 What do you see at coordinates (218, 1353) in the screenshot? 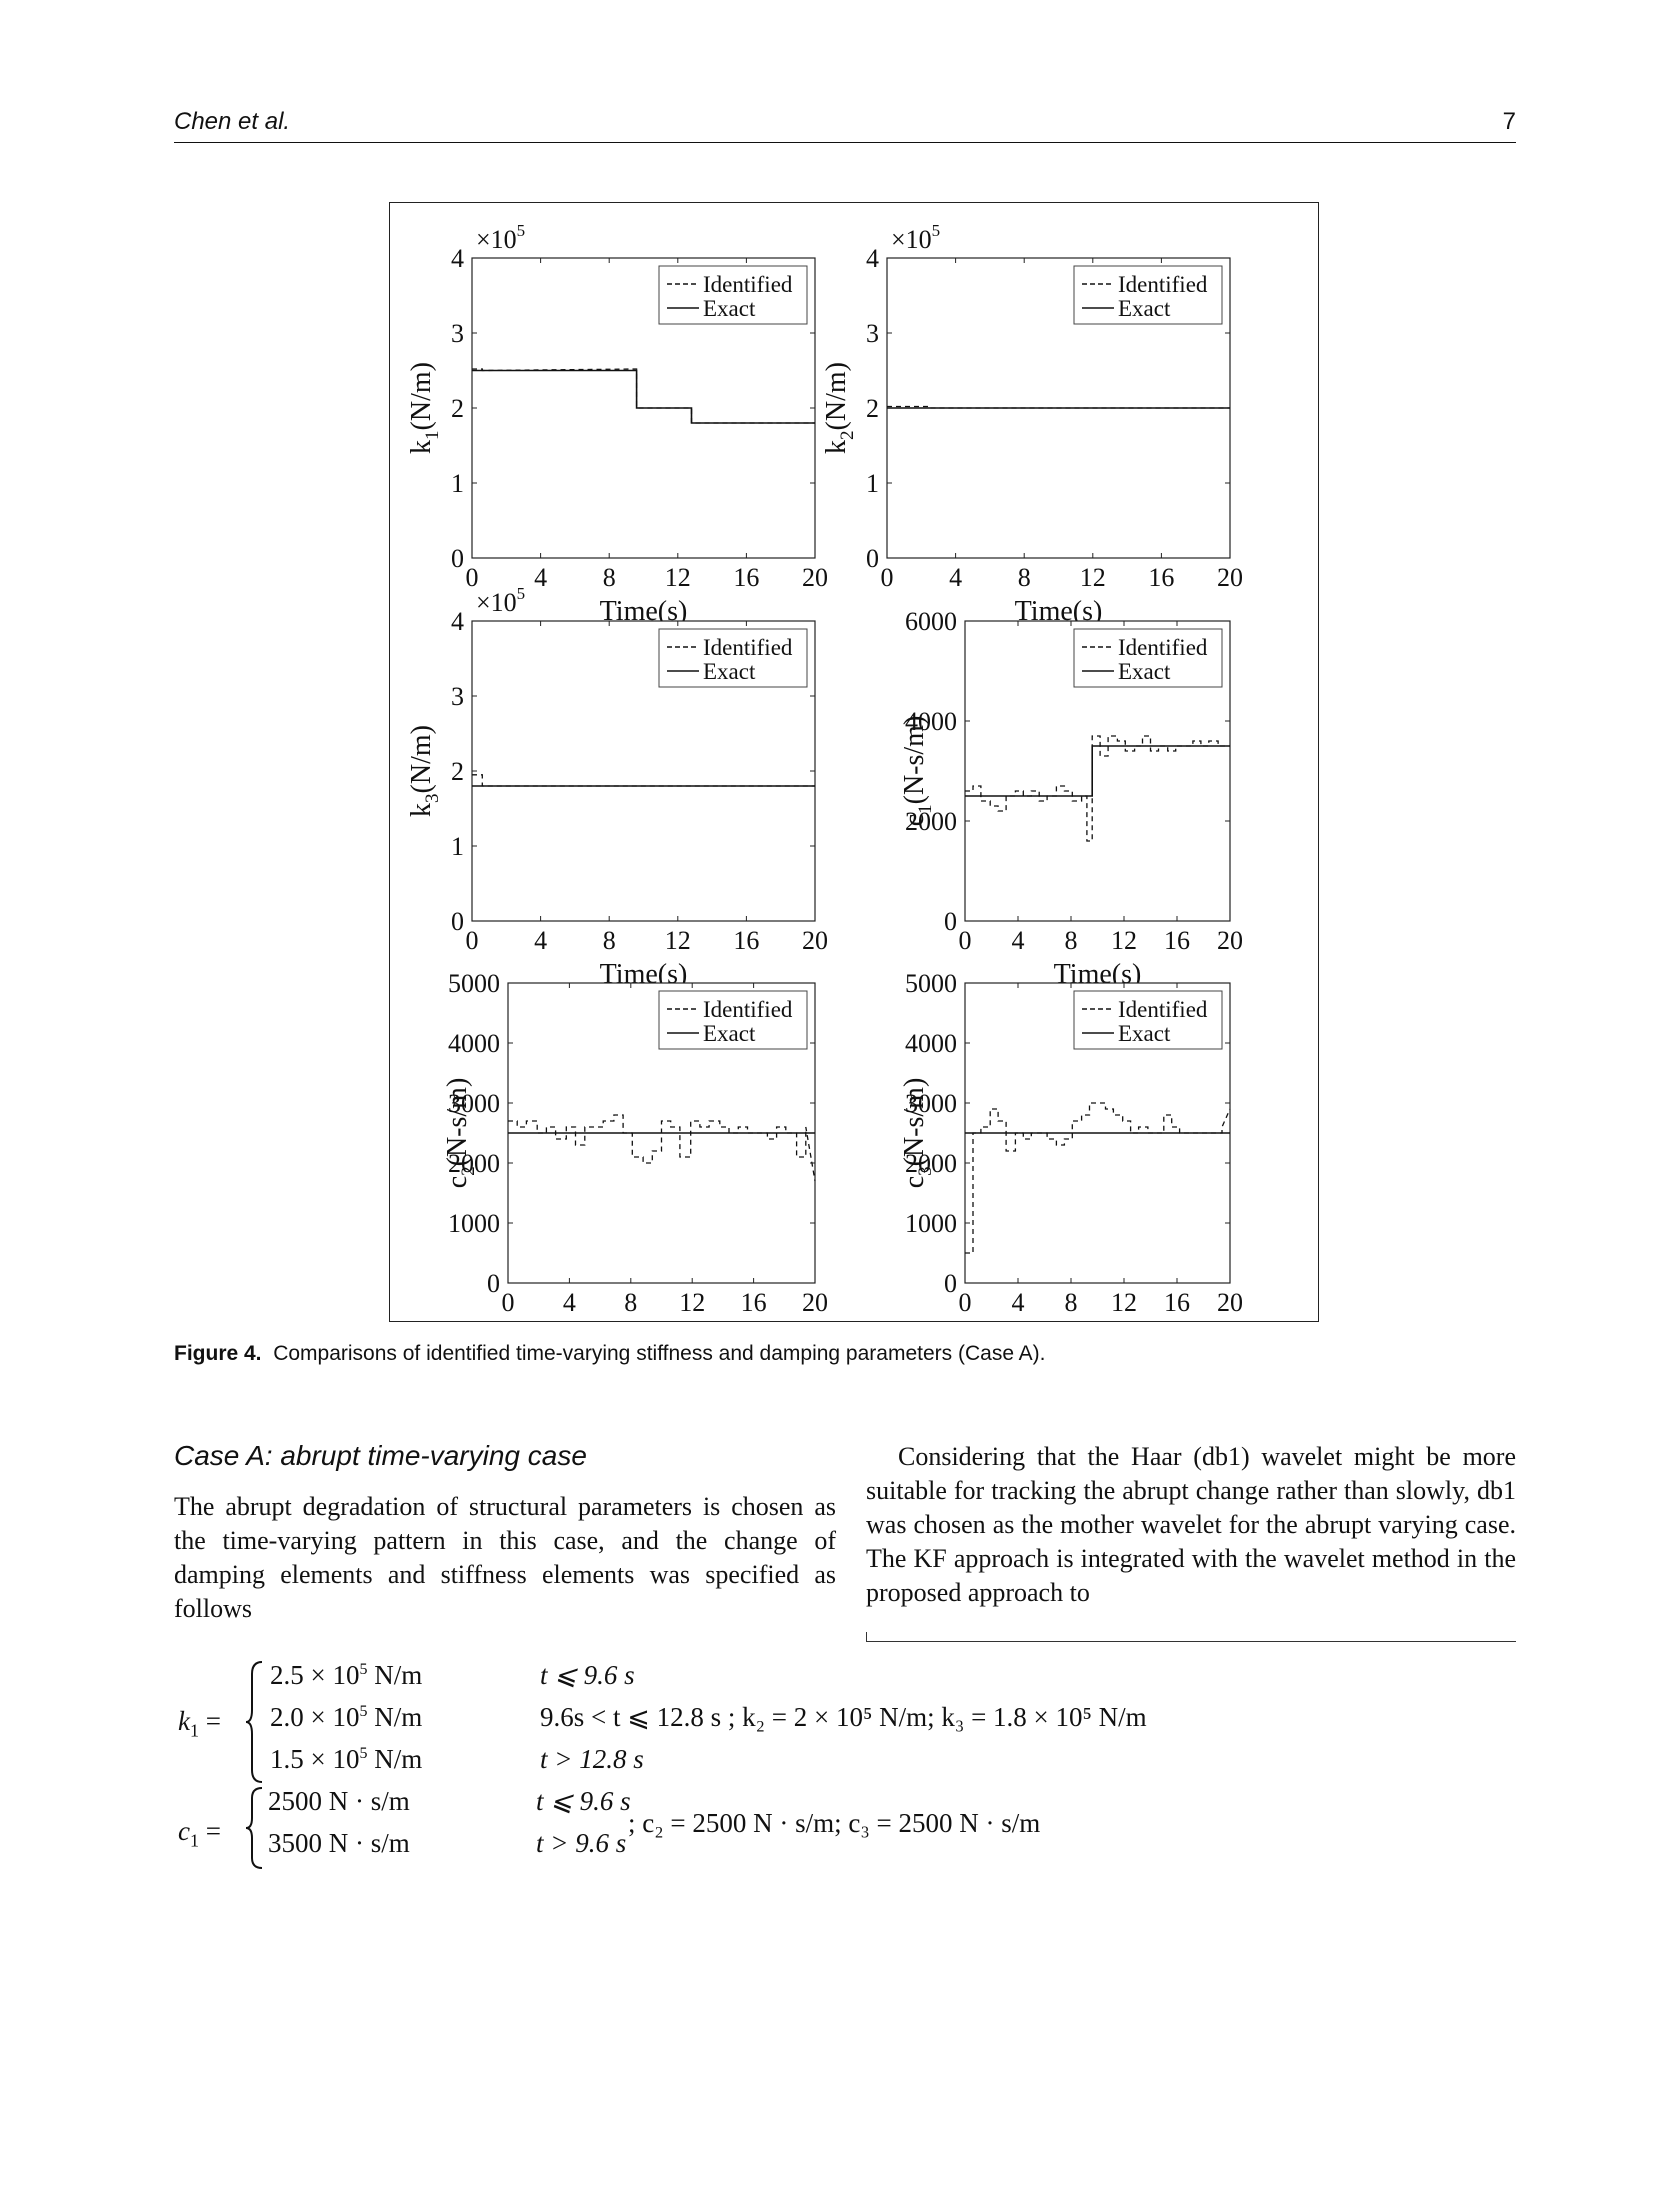
I see `figure-caption-label: Figure 4.` at bounding box center [218, 1353].